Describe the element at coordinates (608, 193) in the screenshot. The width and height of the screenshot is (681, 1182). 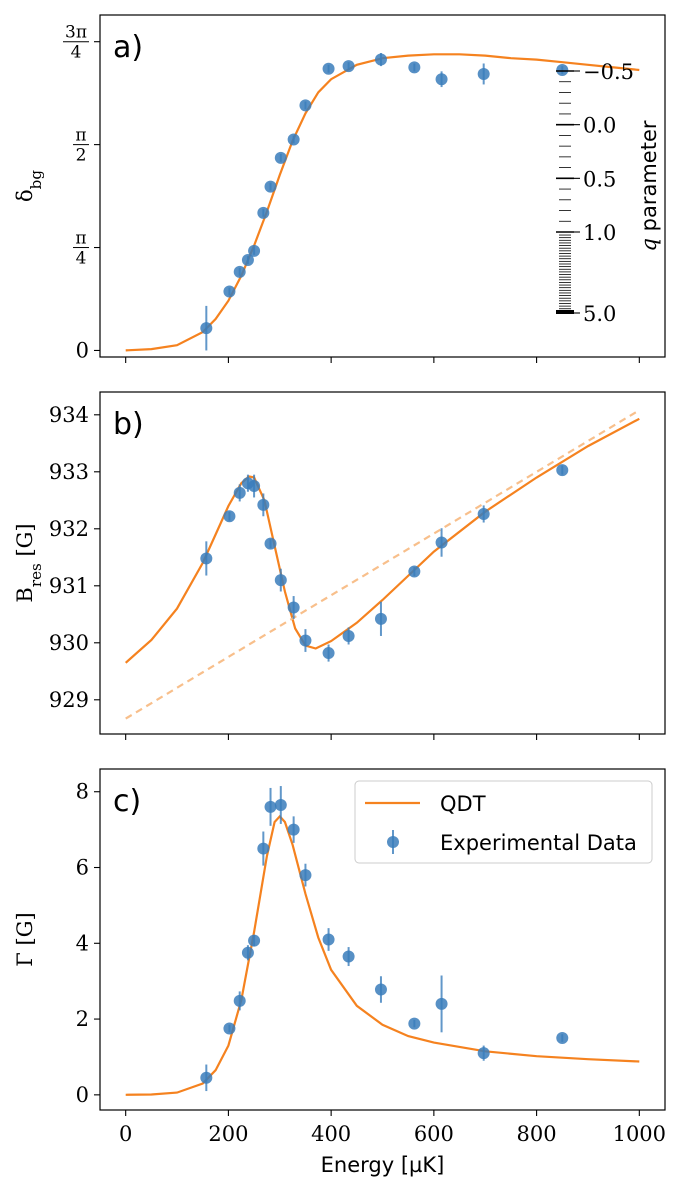
I see `colorbar: −0.5 0.0 0.5 1.0 5.0 q parameter` at that location.